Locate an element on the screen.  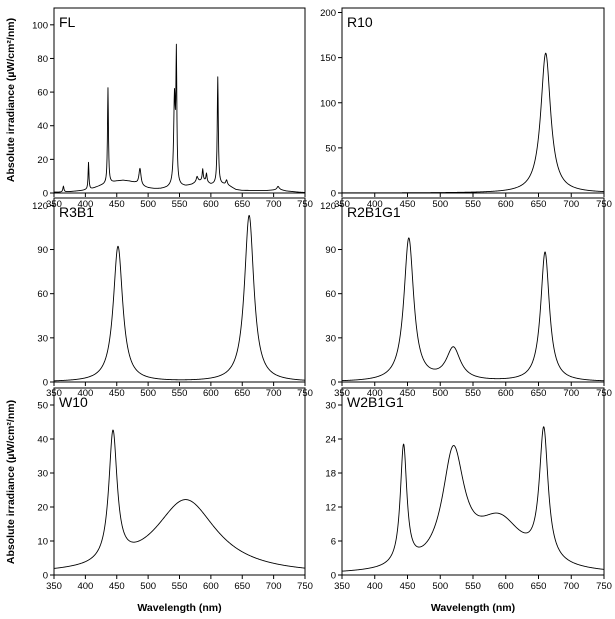
y-tick-label: 18 is located at coordinates (330, 474).